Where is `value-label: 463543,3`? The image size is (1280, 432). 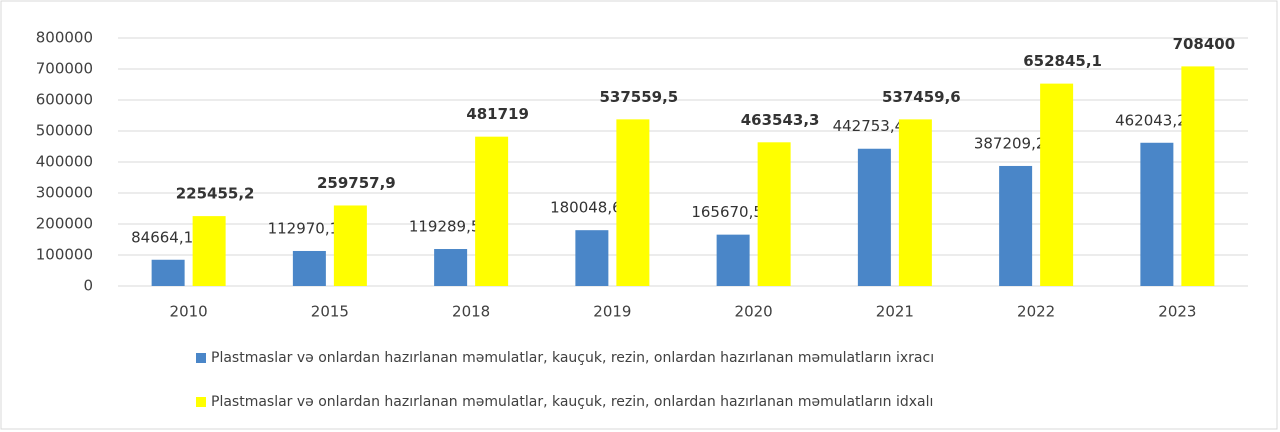
value-label: 463543,3 is located at coordinates (780, 120).